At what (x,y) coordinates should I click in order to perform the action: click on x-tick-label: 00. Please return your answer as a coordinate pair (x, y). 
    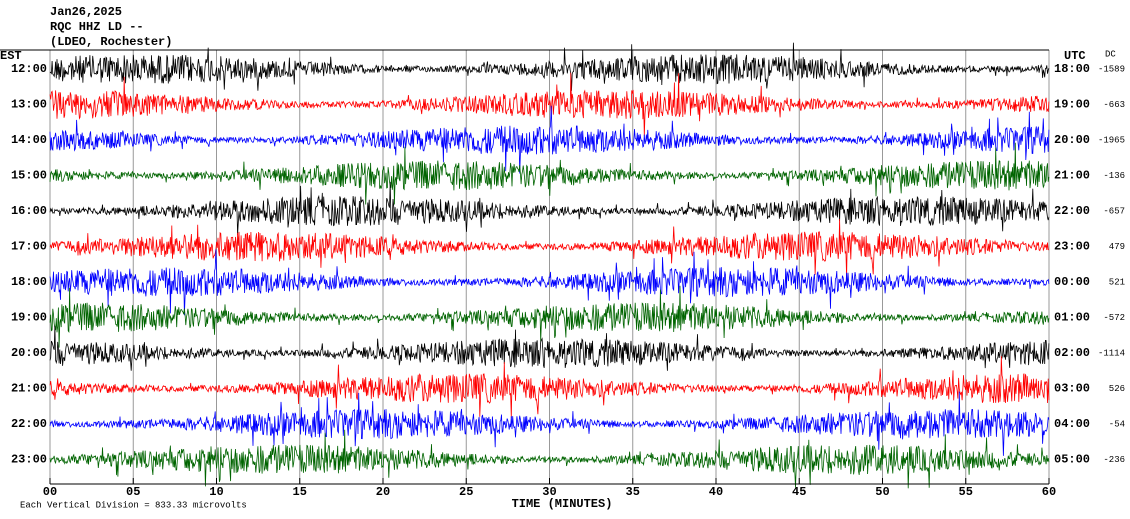
    Looking at the image, I should click on (50, 492).